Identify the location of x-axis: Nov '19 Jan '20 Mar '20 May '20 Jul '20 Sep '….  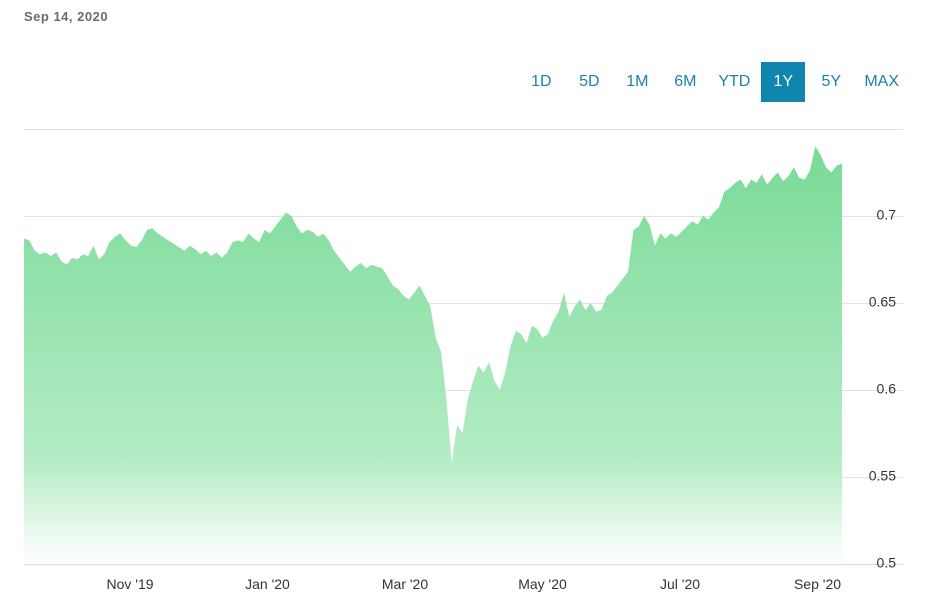
(473, 584).